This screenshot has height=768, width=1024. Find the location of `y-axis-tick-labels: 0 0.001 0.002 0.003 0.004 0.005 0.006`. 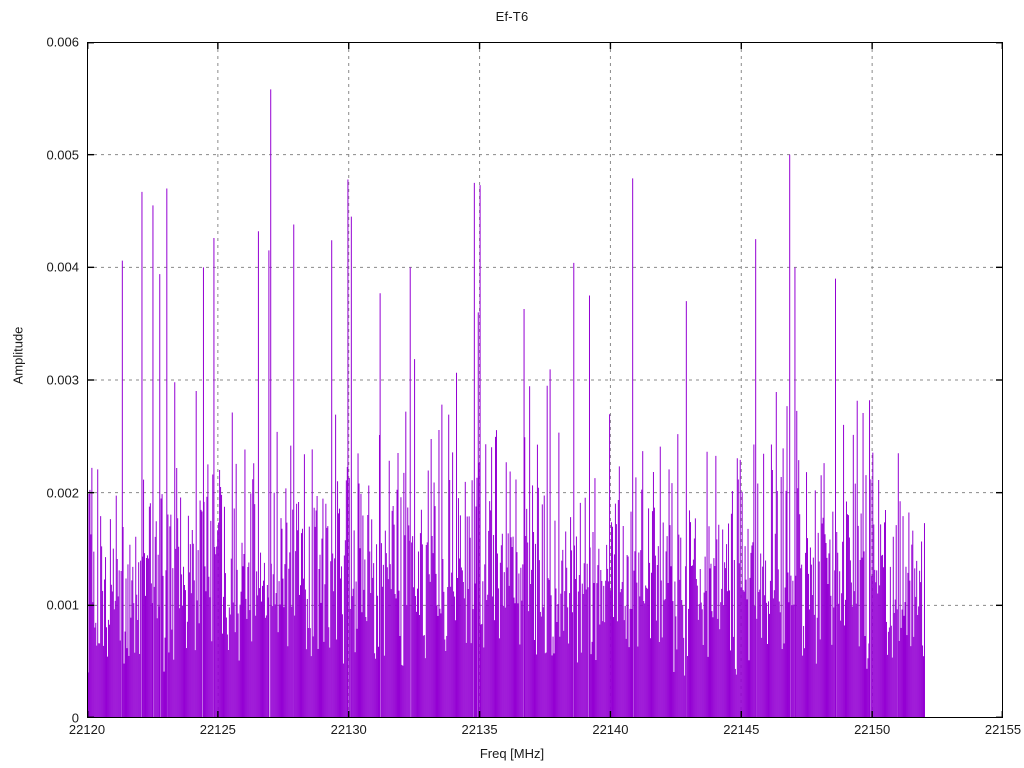

y-axis-tick-labels: 0 0.001 0.002 0.003 0.004 0.005 0.006 is located at coordinates (39, 380).